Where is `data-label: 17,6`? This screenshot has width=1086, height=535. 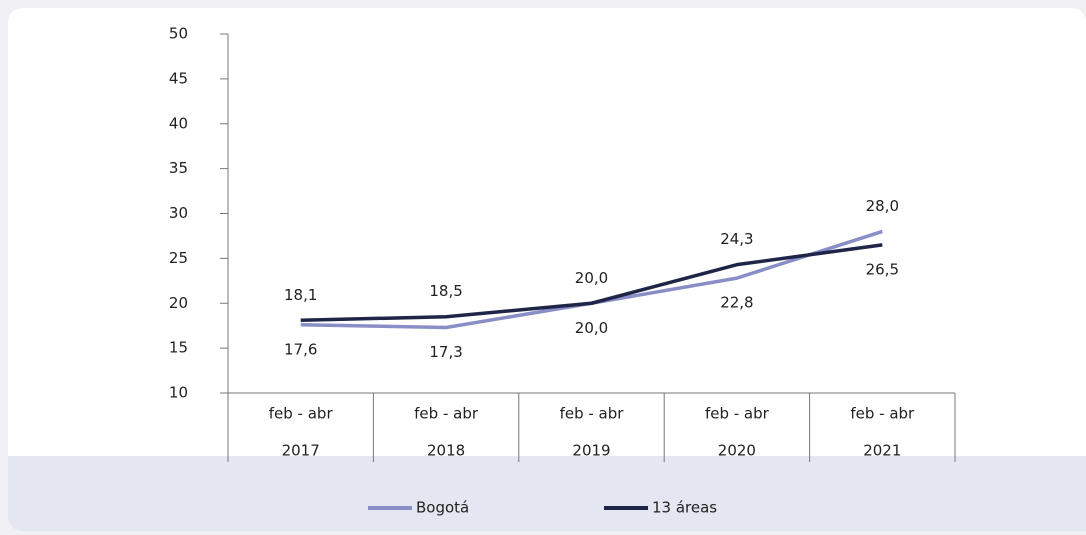
data-label: 17,6 is located at coordinates (300, 349).